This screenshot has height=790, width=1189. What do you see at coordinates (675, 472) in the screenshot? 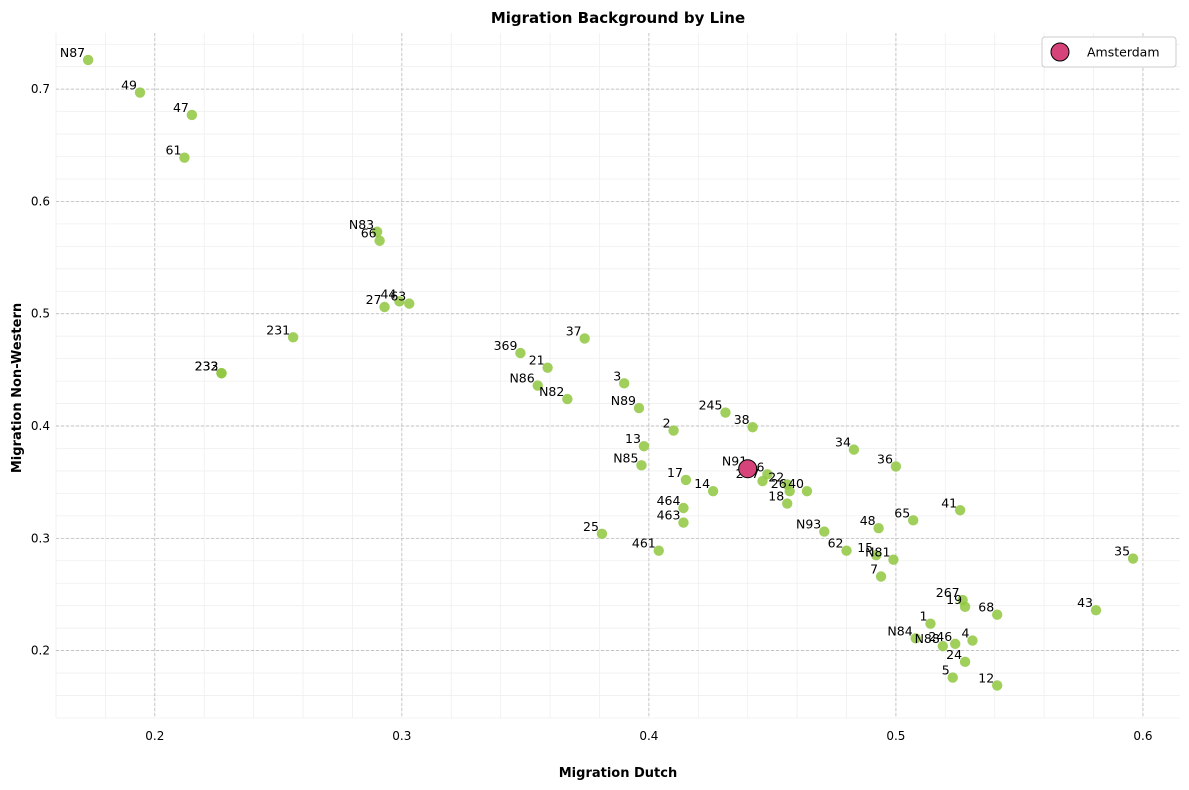
I see `data-label: 17` at bounding box center [675, 472].